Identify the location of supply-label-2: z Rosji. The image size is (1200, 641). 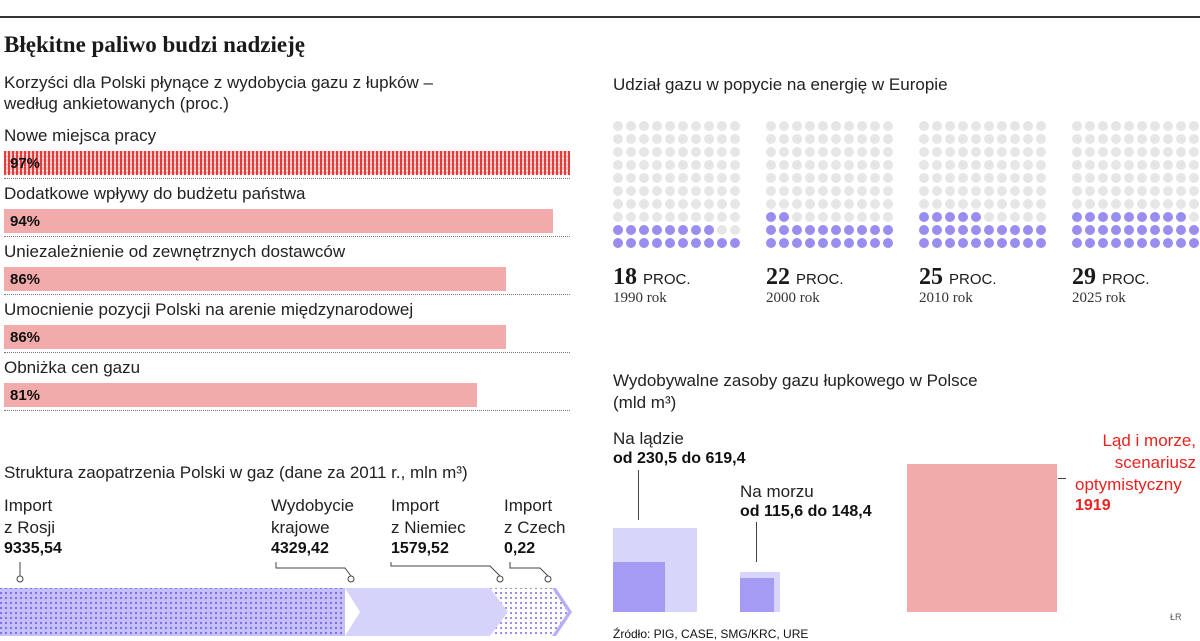
(30, 527).